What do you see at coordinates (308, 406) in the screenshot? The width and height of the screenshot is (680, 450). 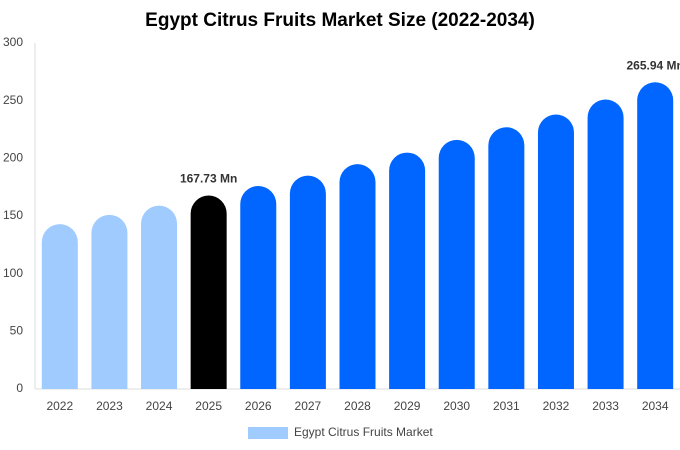 I see `x-tick-label: 2027` at bounding box center [308, 406].